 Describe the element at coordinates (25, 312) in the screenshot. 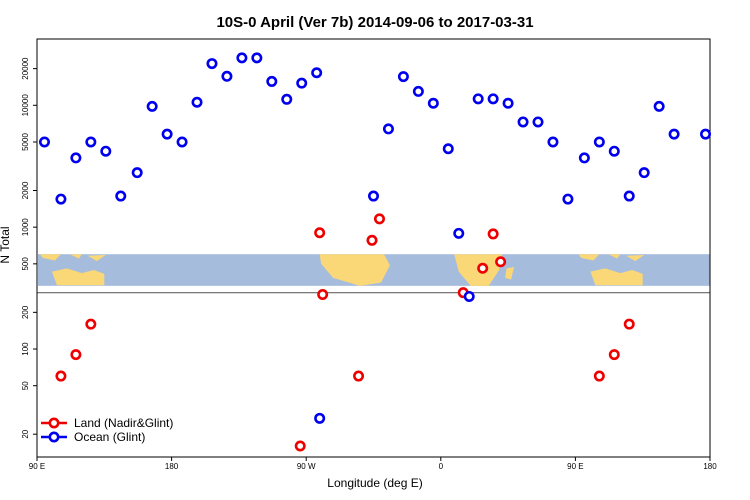

I see `y-tick-label: 200` at that location.